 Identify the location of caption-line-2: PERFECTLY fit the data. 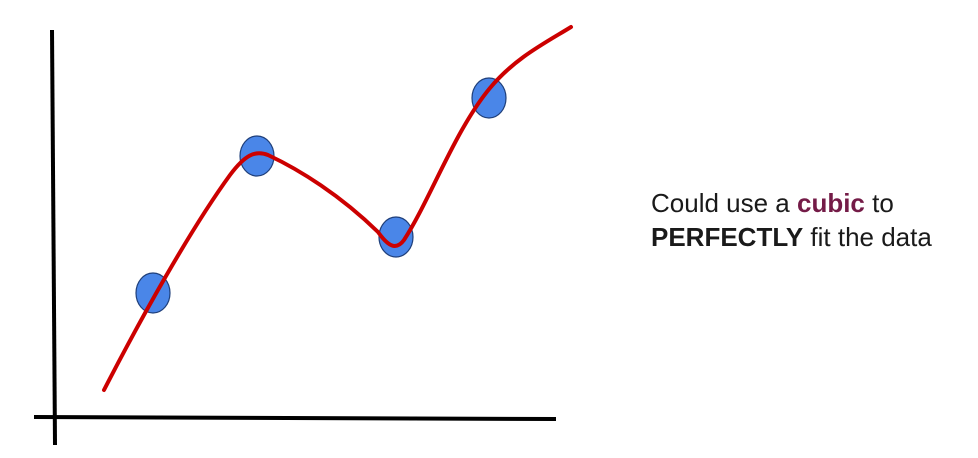
(811, 237).